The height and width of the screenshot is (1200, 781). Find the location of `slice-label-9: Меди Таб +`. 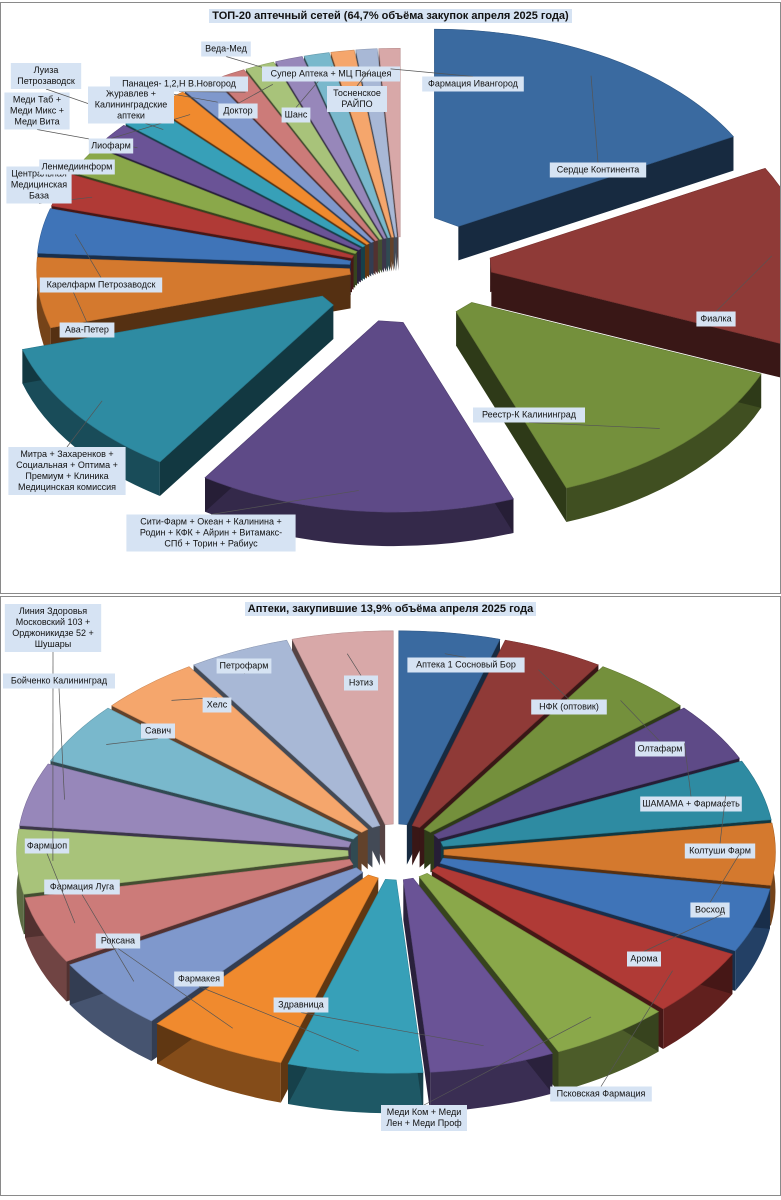

slice-label-9: Меди Таб + is located at coordinates (37, 100).